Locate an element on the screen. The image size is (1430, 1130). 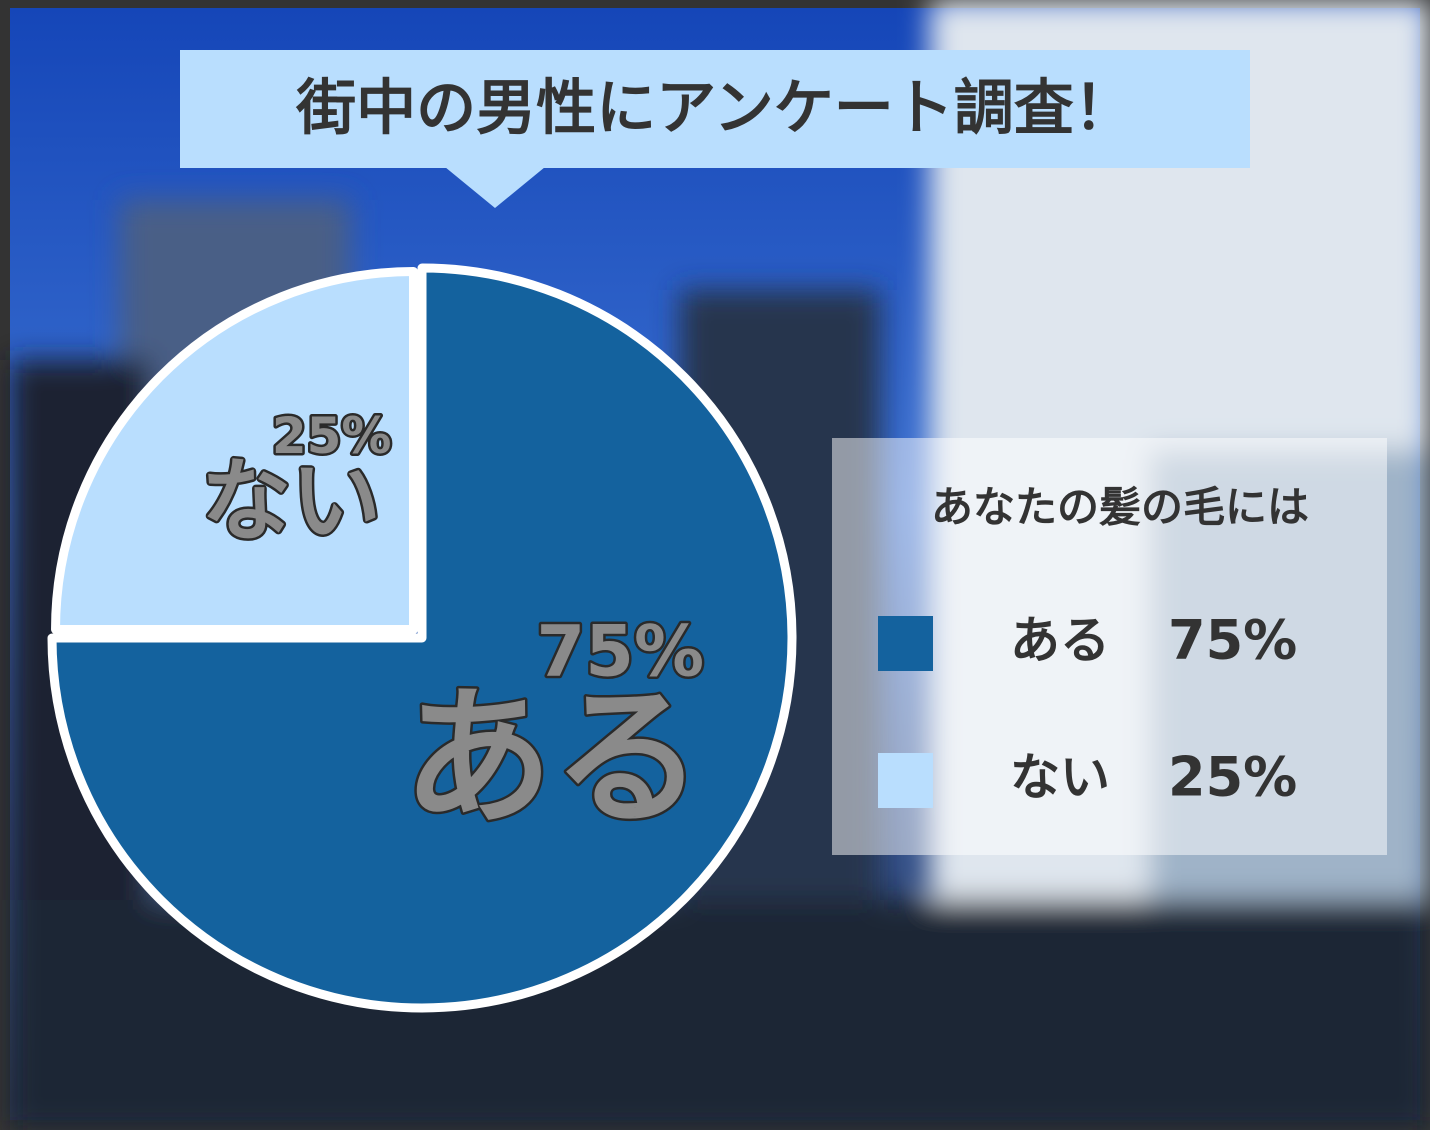
title-callout is located at coordinates (715, 129).